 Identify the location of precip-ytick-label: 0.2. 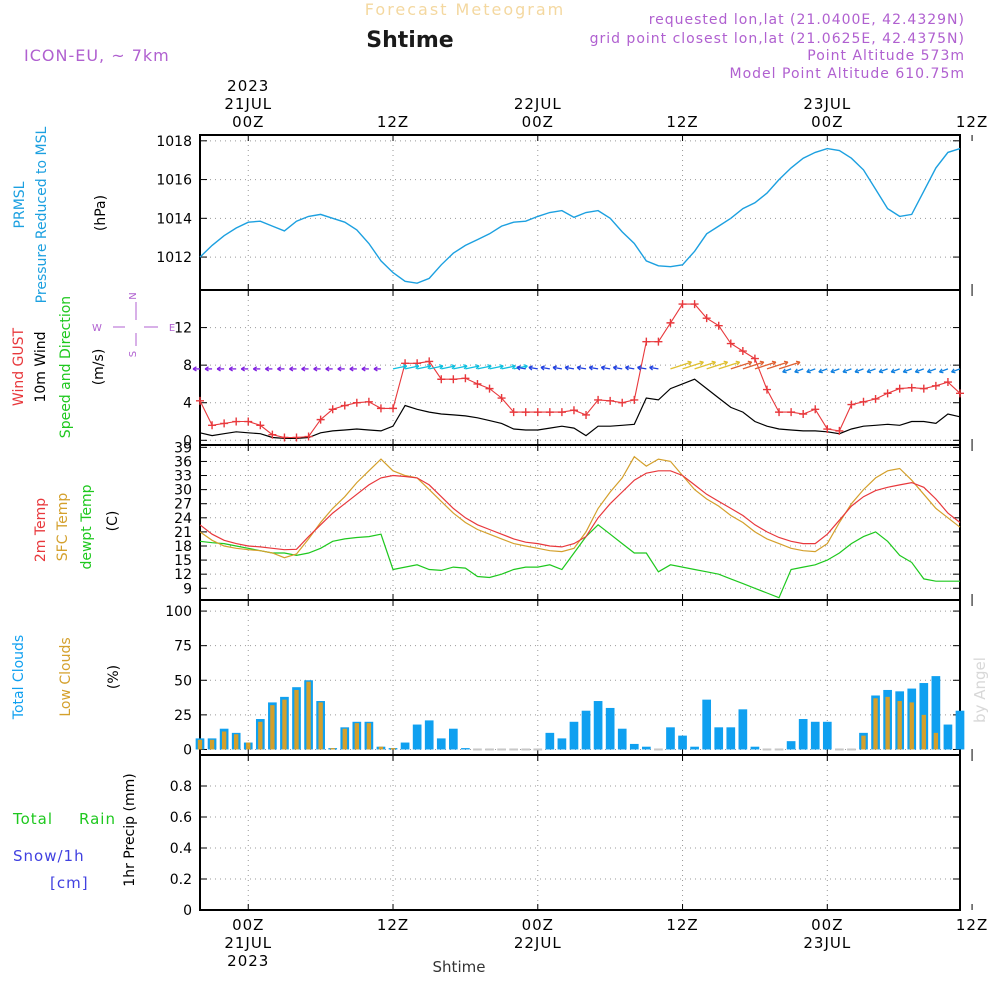
(181, 880).